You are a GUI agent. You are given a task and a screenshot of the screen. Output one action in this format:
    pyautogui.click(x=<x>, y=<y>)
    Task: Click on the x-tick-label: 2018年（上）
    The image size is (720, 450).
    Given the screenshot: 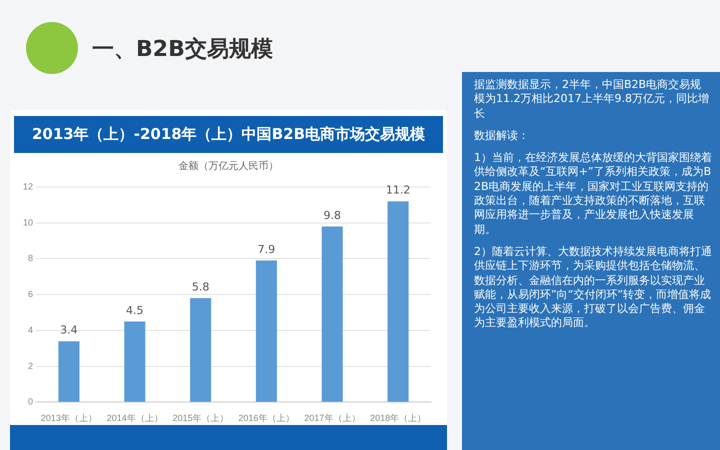 What is the action you would take?
    pyautogui.click(x=398, y=418)
    